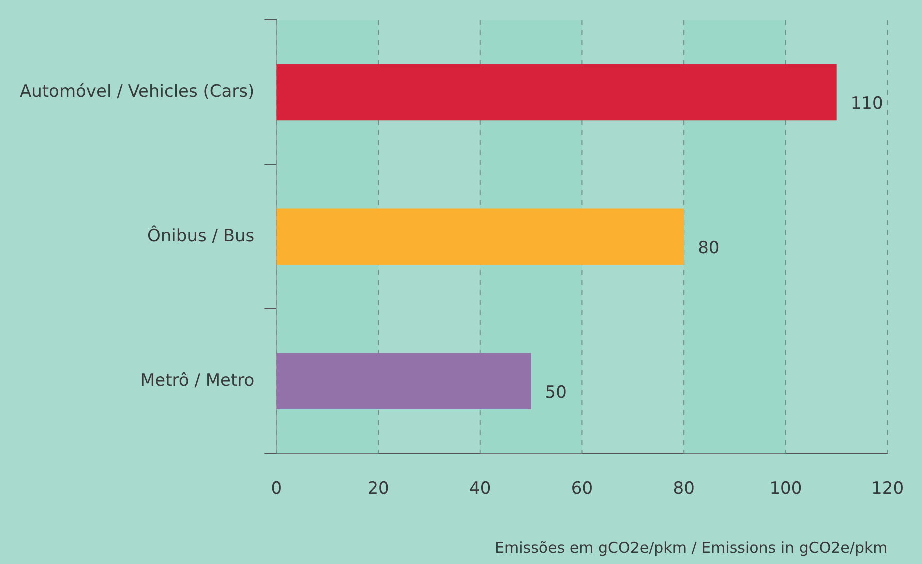 The image size is (922, 564). Describe the element at coordinates (201, 235) in the screenshot. I see `y-tick-label: Ônibus / Bus` at that location.